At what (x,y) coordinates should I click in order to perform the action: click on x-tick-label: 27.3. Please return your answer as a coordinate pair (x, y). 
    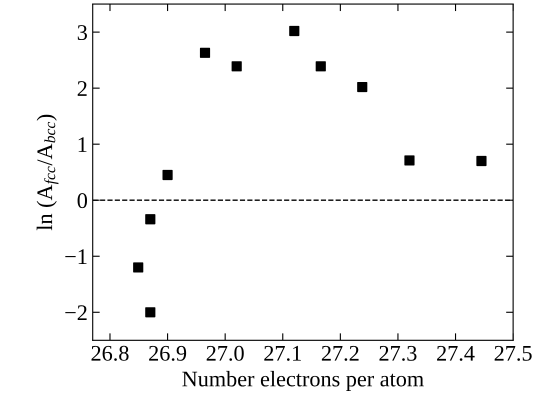
    Looking at the image, I should click on (398, 353).